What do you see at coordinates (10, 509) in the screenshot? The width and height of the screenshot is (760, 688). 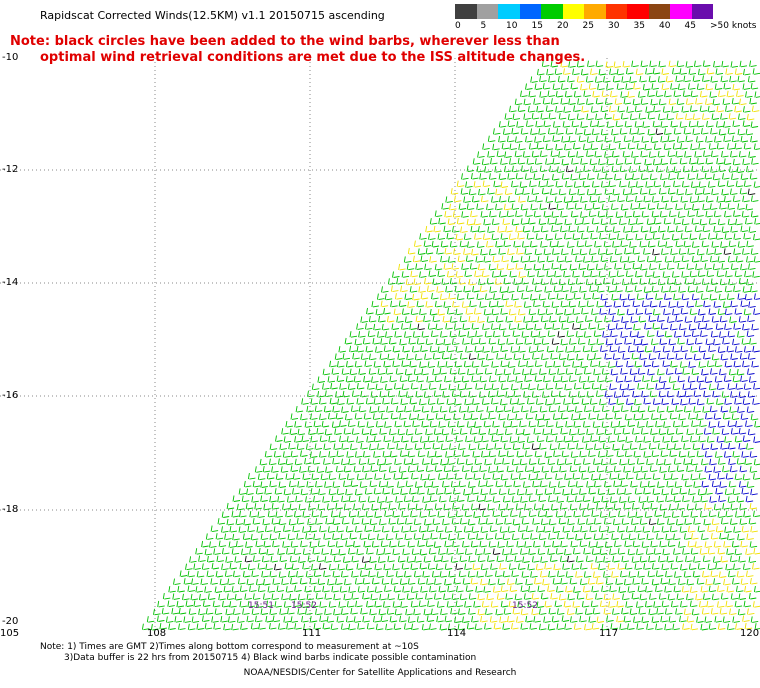 I see `latitude-label: -18` at bounding box center [10, 509].